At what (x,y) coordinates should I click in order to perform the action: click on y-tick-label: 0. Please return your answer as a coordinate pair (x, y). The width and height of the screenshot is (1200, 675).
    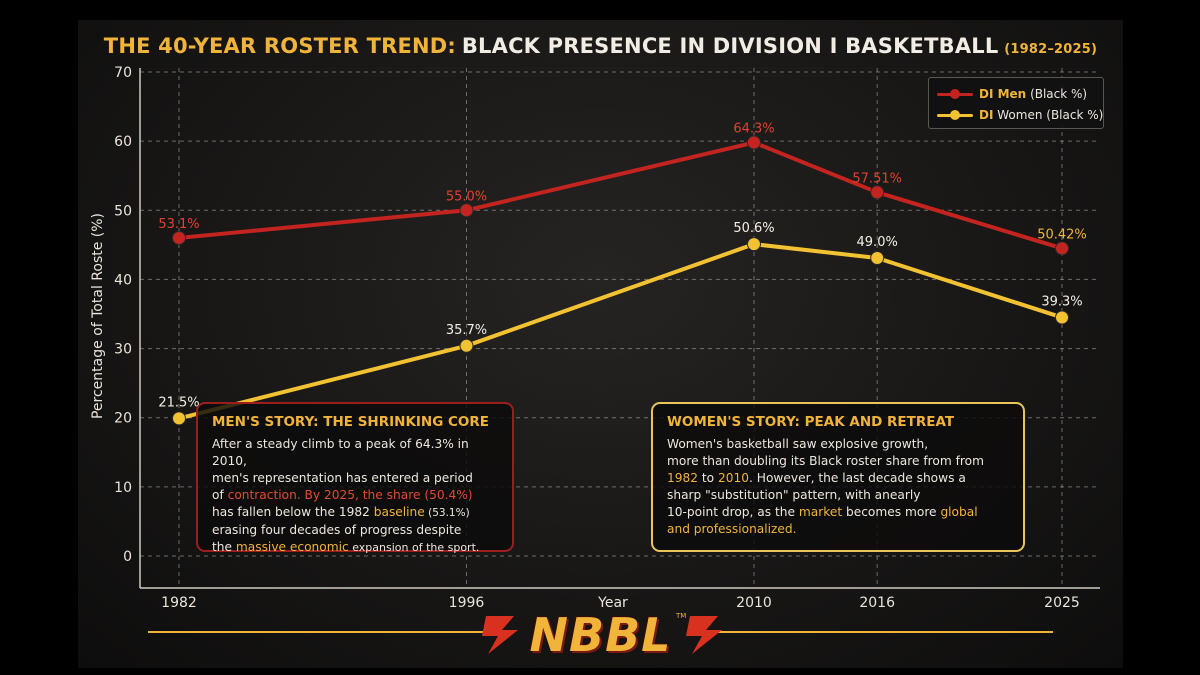
    Looking at the image, I should click on (127, 557).